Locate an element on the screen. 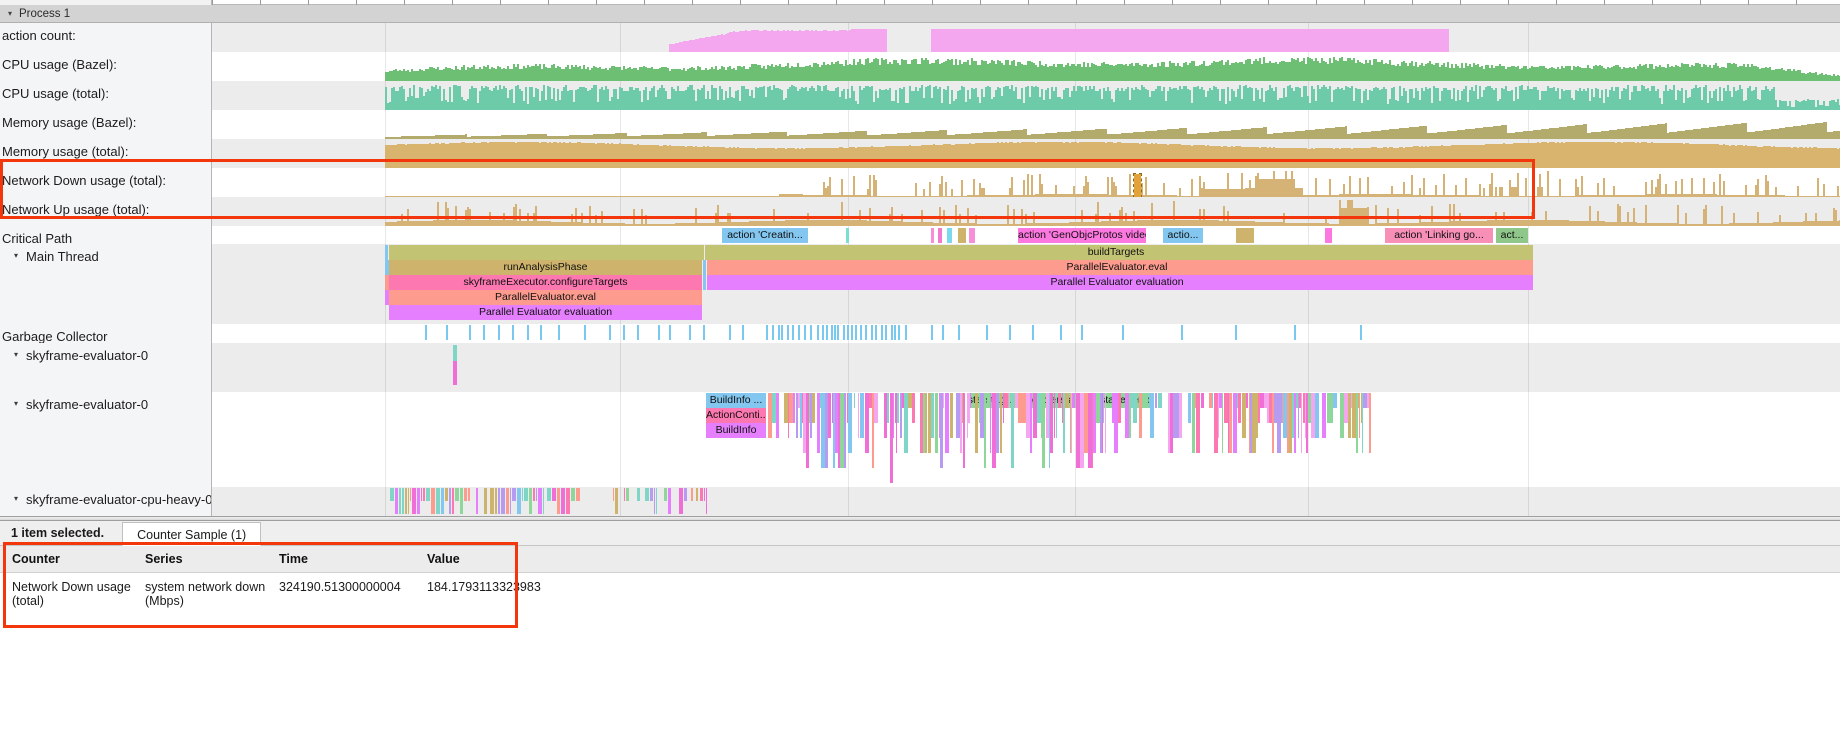  selected-counter-sample-marker is located at coordinates (1137, 185).